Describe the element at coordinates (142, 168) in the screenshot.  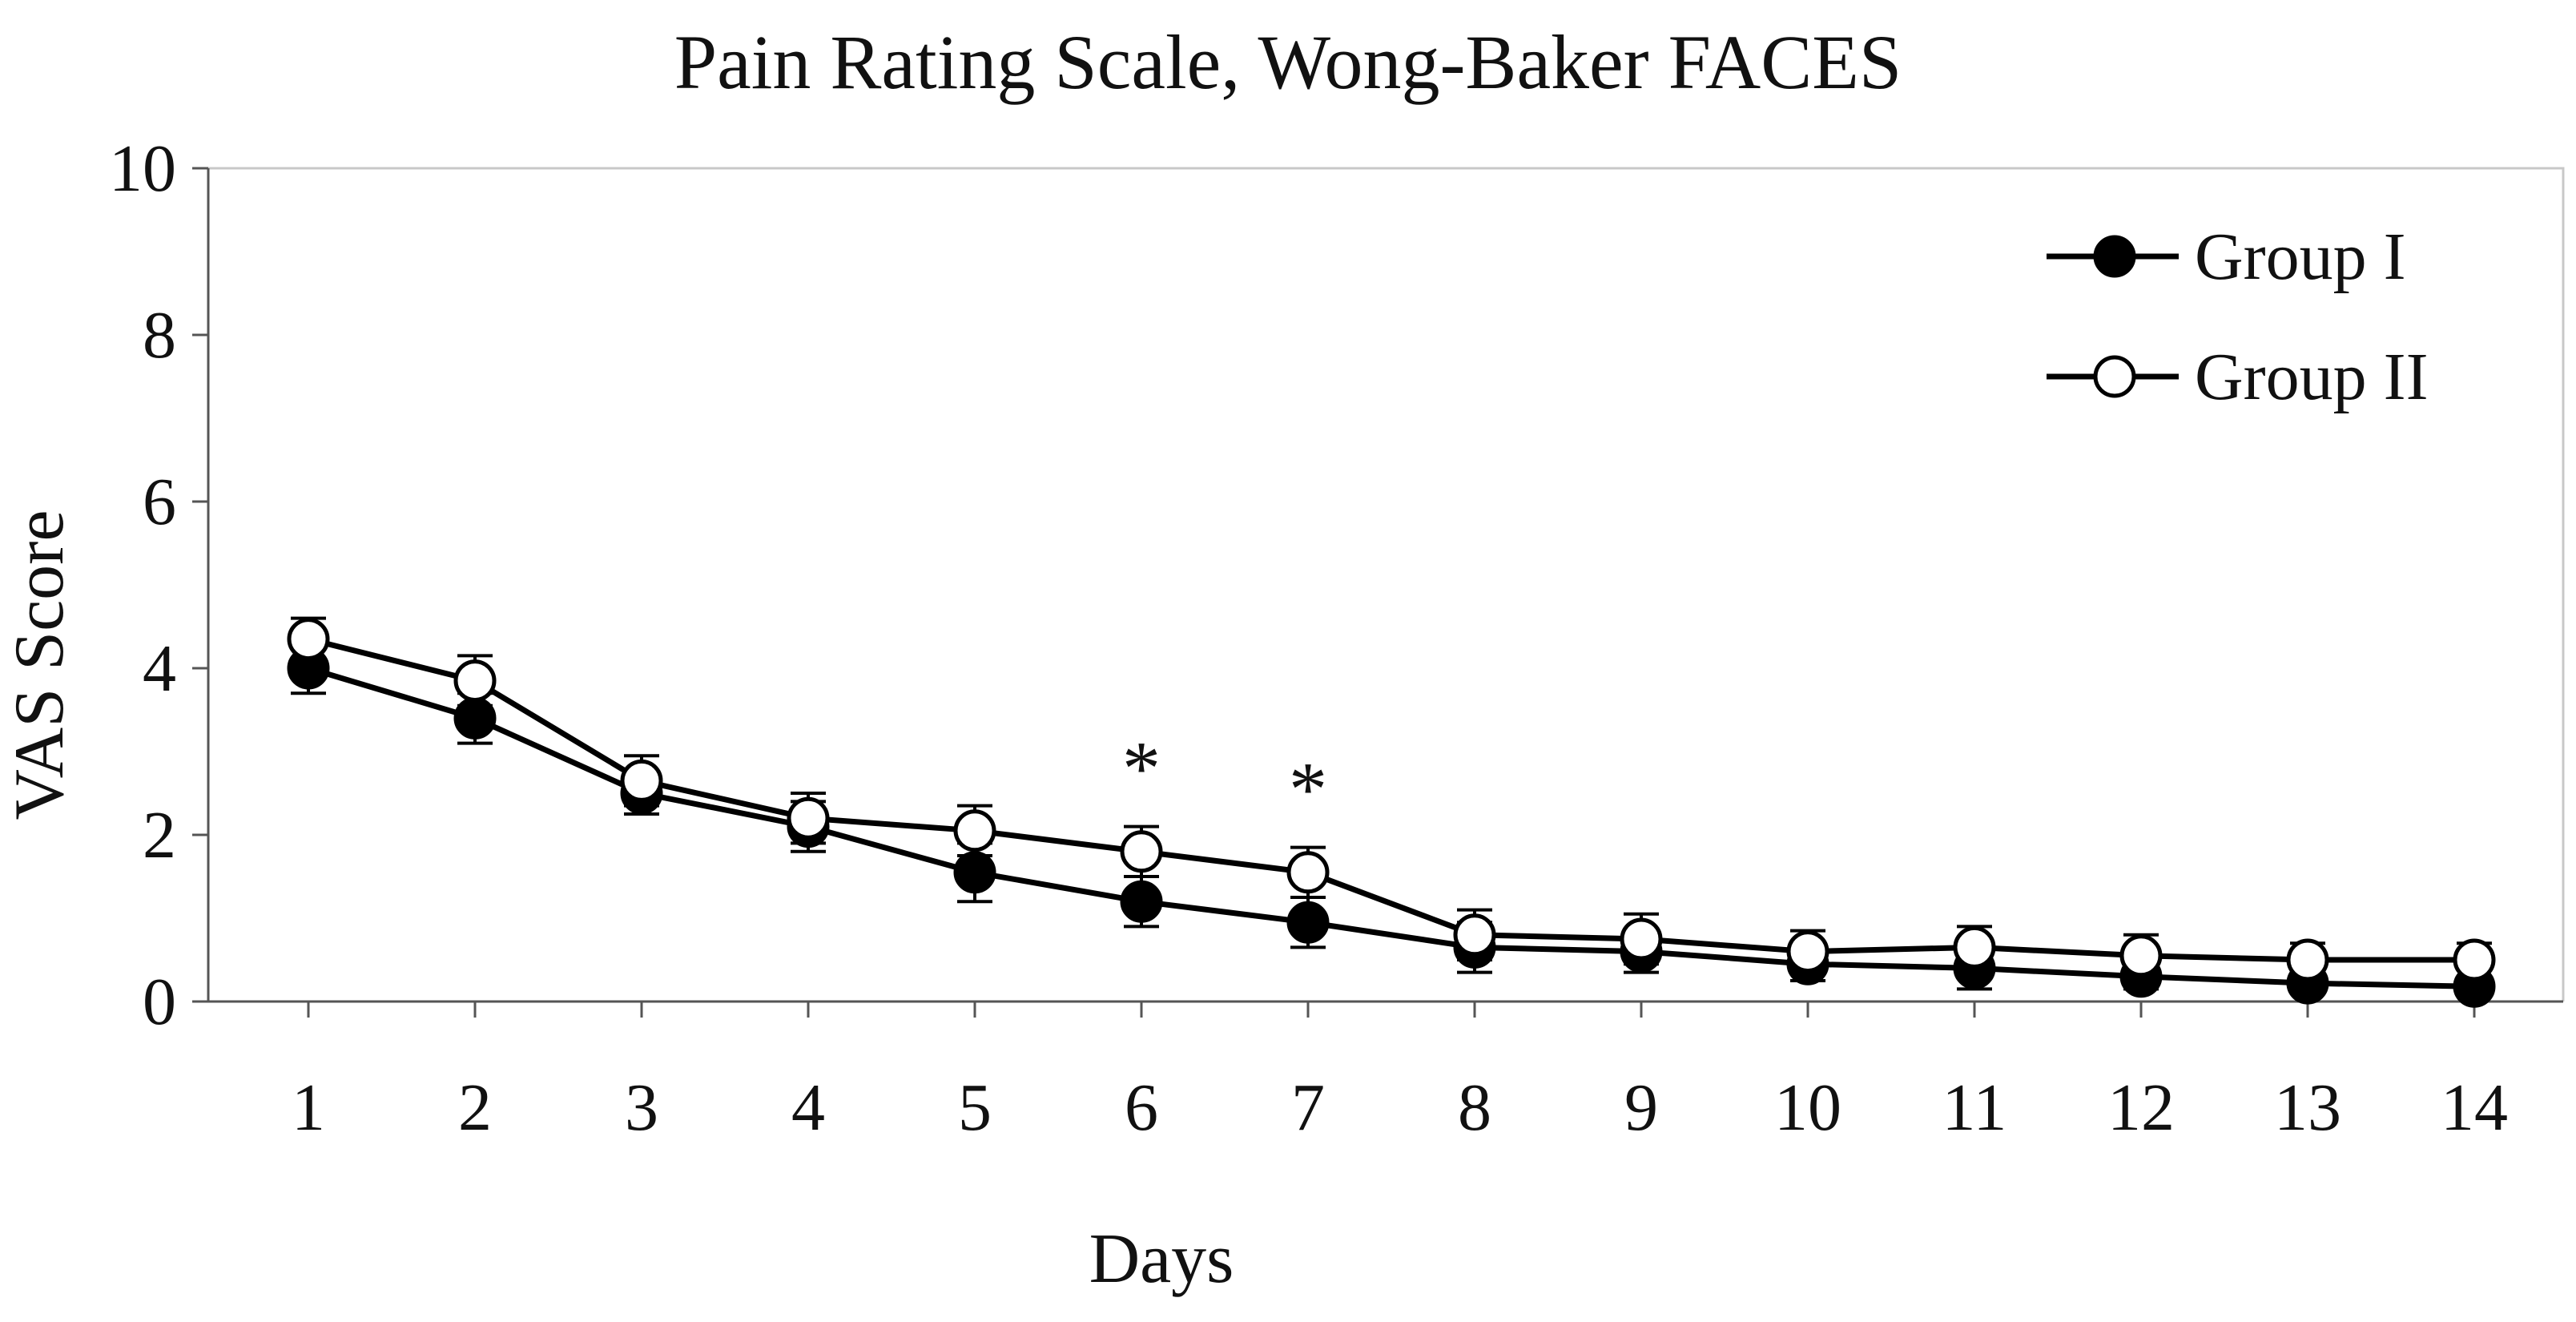
I see `y-tick-label: 10` at that location.